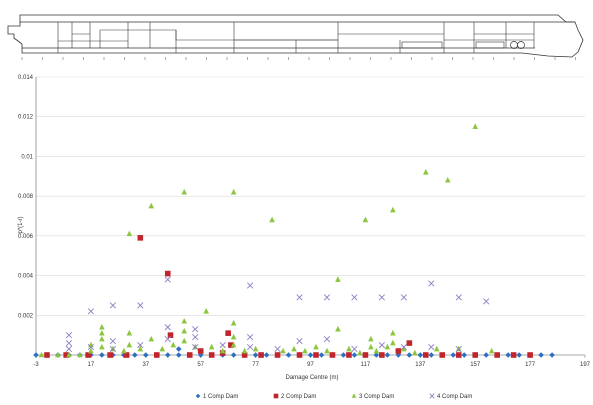 This screenshot has height=405, width=593. What do you see at coordinates (298, 397) in the screenshot?
I see `legend-label: 2 Comp Dam` at bounding box center [298, 397].